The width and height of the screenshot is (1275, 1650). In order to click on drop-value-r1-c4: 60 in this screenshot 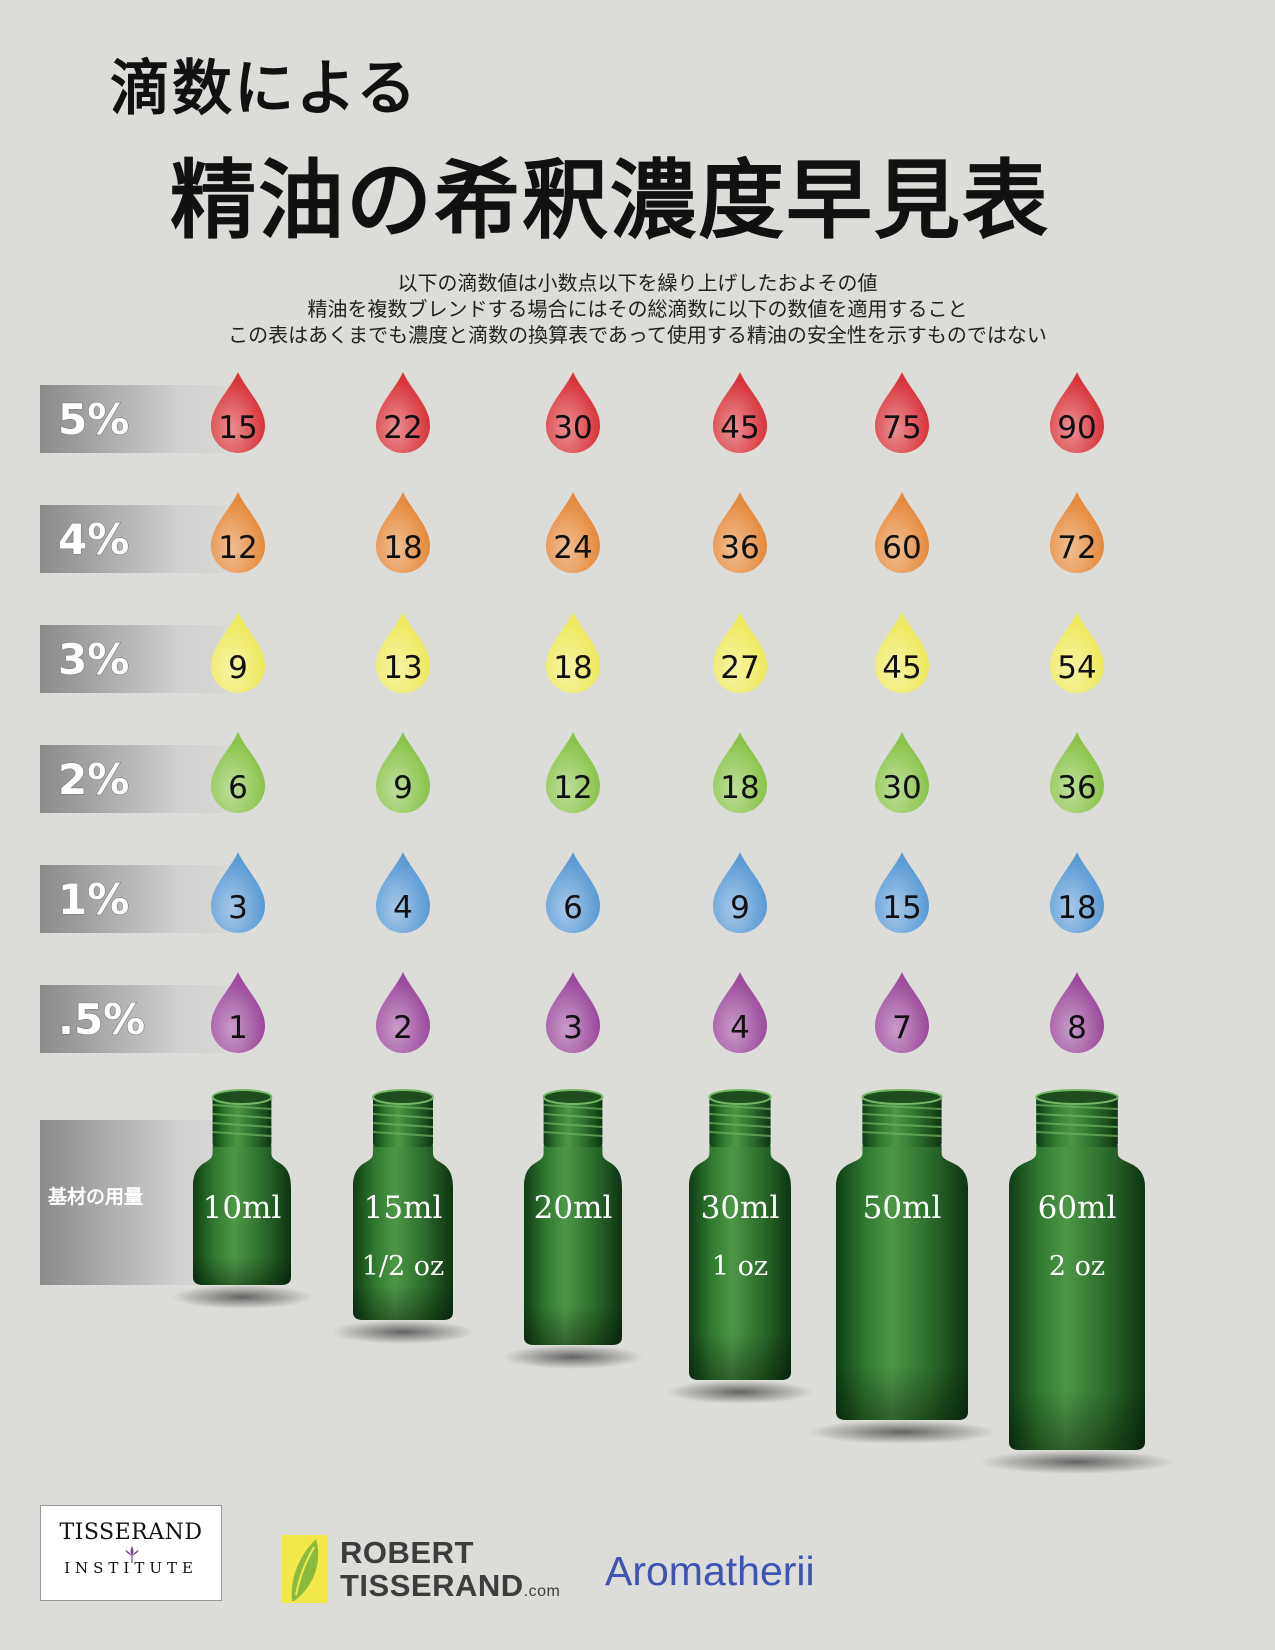, I will do `click(901, 548)`.